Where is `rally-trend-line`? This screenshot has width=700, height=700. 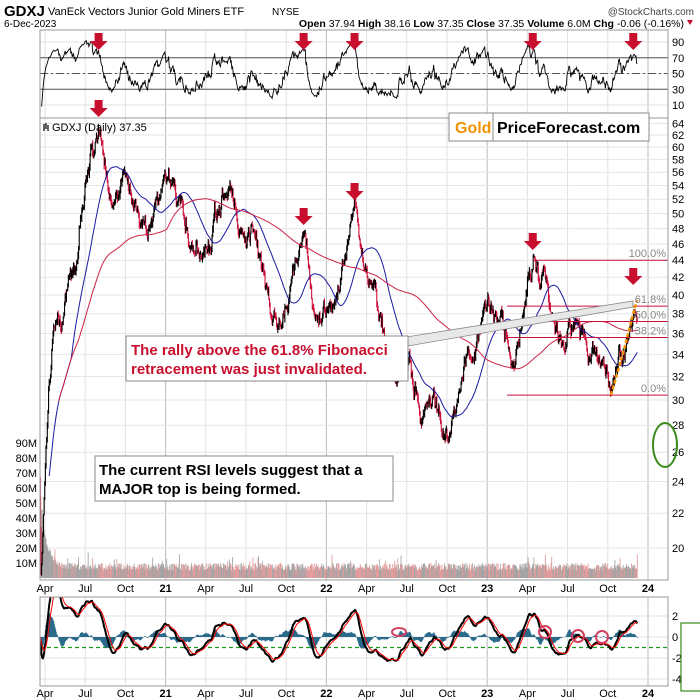
rally-trend-line is located at coordinates (624, 347).